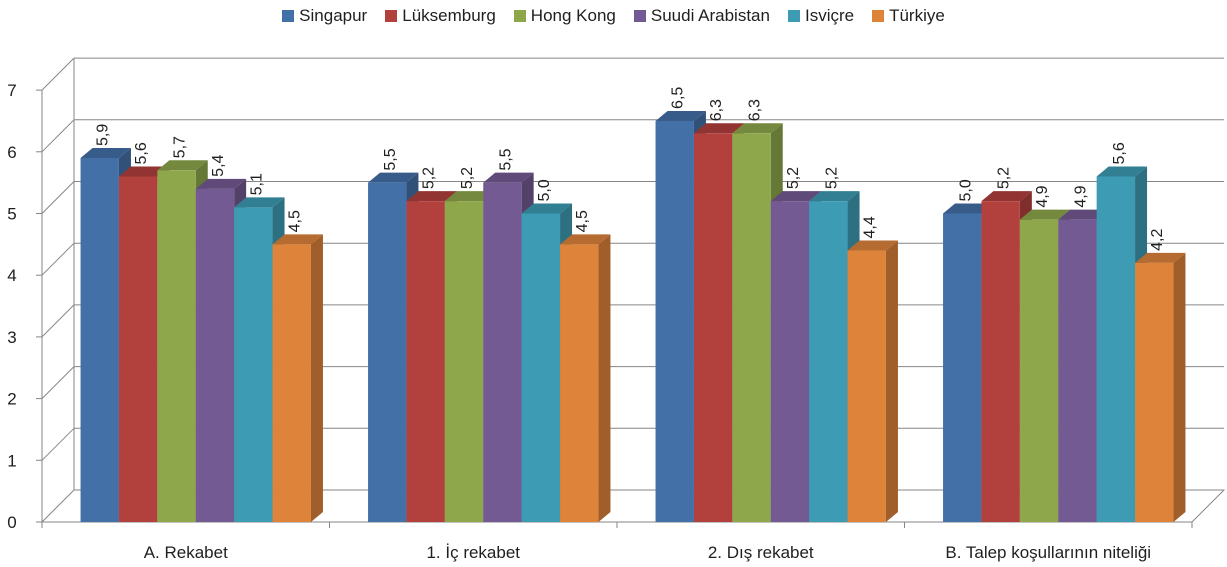  What do you see at coordinates (829, 15) in the screenshot?
I see `legend-label: Isviçre` at bounding box center [829, 15].